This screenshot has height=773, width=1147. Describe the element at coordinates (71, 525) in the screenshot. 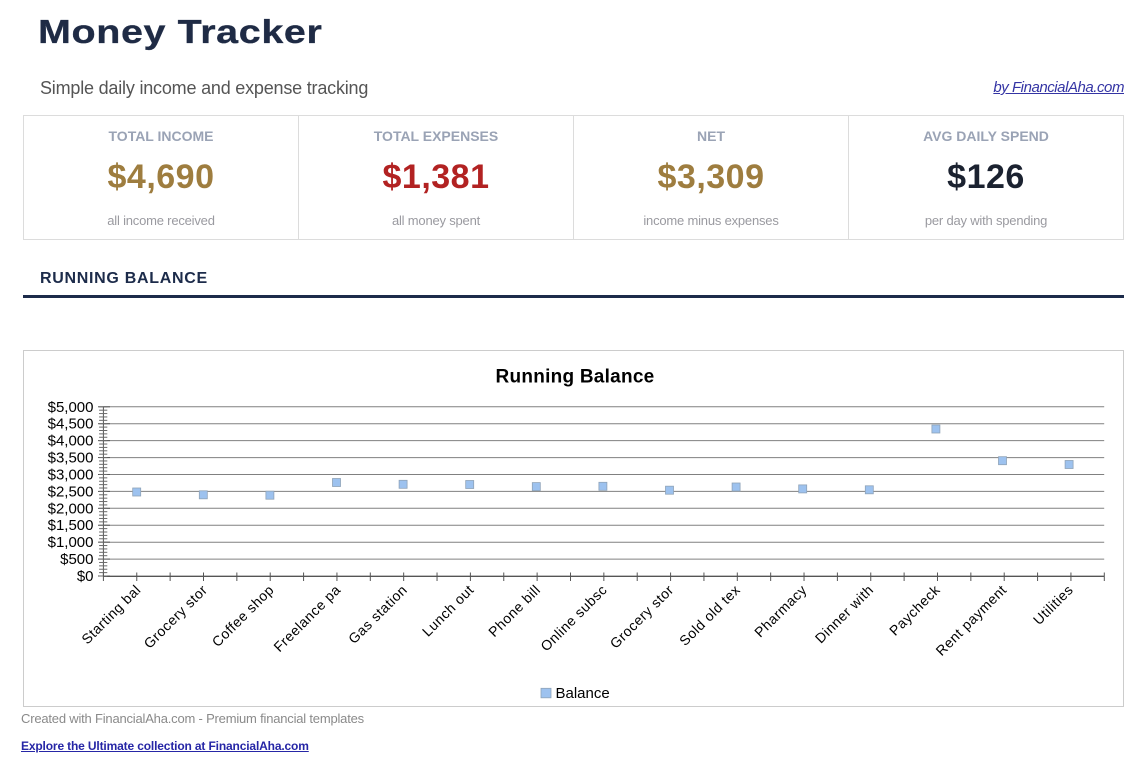

I see `svg-text: $1,500` at that location.